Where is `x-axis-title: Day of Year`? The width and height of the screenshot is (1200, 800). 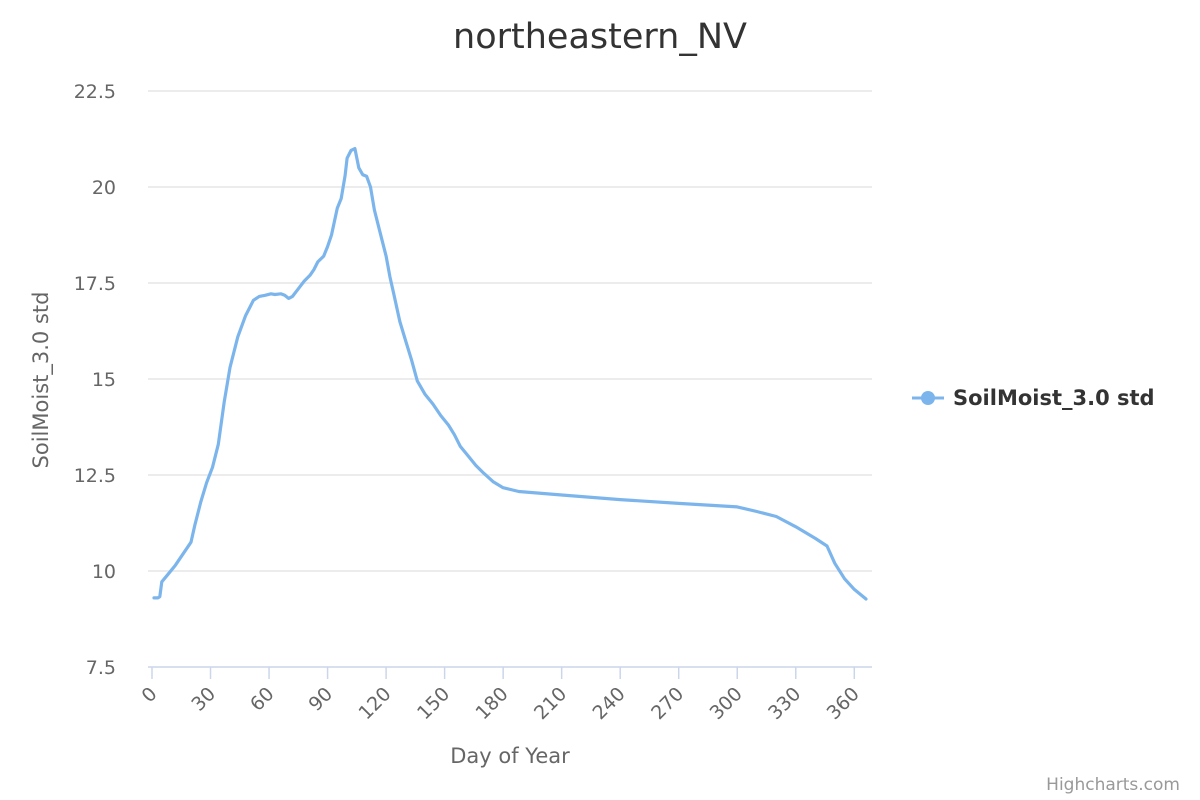
x-axis-title: Day of Year is located at coordinates (510, 756).